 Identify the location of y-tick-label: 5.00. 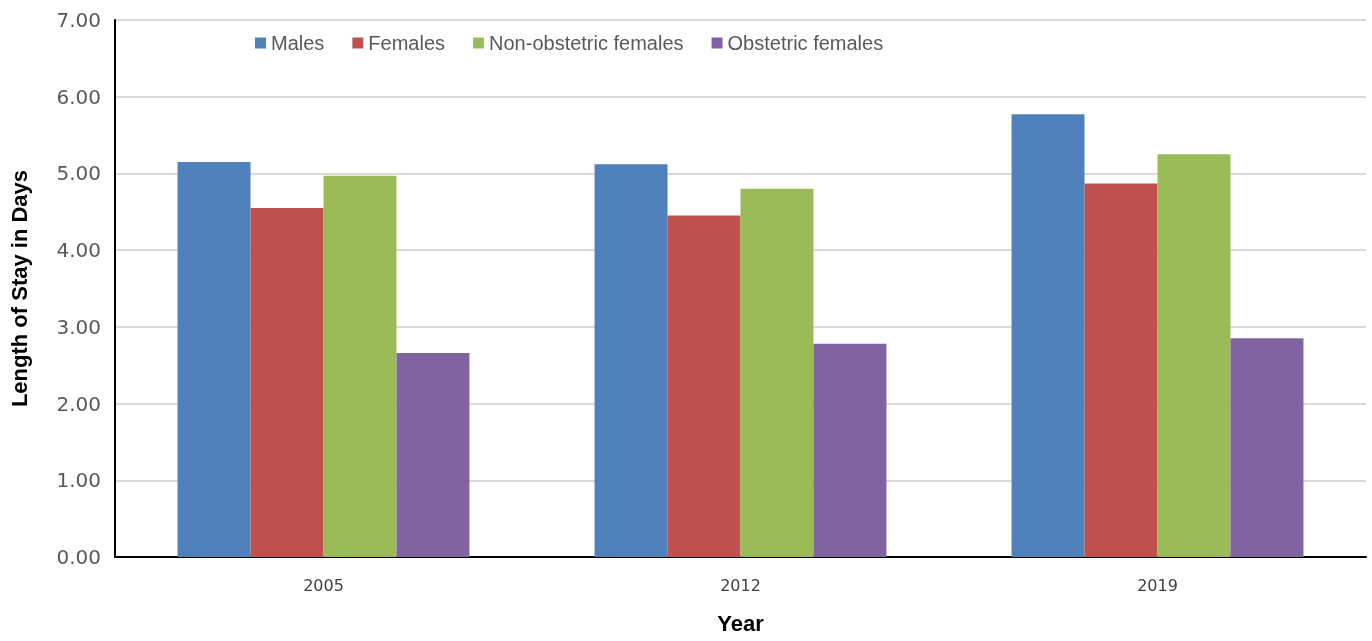
(78, 173).